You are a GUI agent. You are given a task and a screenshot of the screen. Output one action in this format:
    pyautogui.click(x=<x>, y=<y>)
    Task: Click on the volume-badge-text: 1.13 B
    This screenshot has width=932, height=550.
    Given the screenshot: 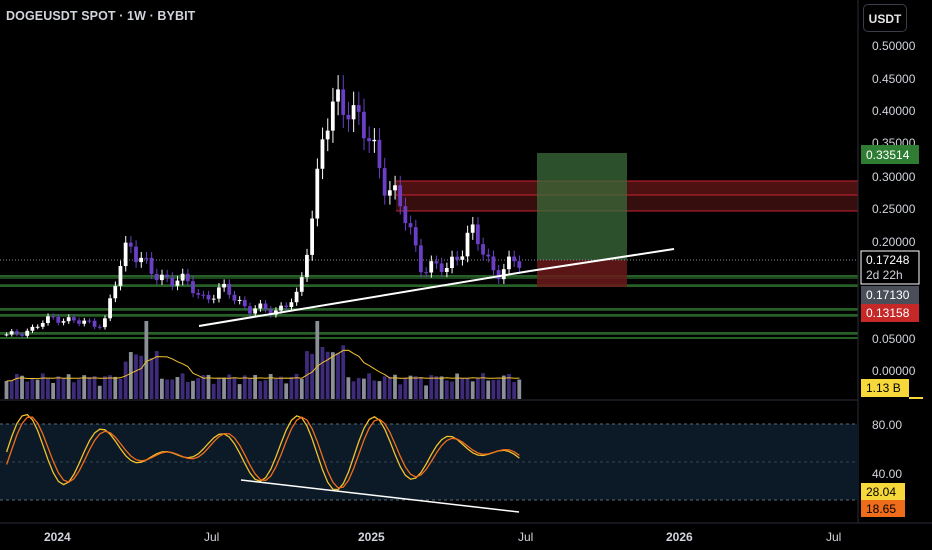 What is the action you would take?
    pyautogui.click(x=883, y=388)
    